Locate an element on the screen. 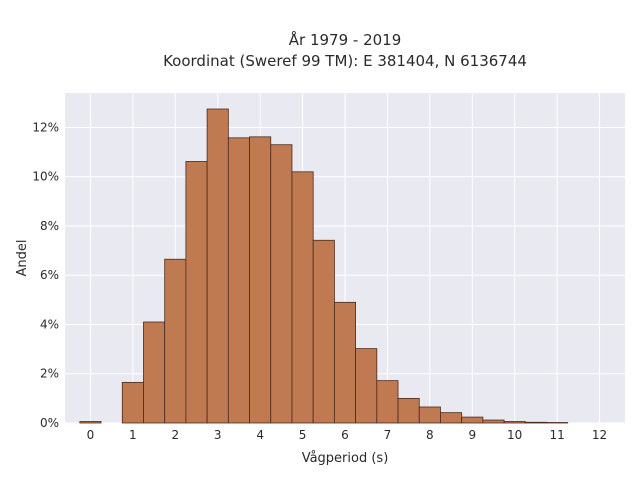 This screenshot has height=480, width=640. x-tick-label: 8 is located at coordinates (430, 435).